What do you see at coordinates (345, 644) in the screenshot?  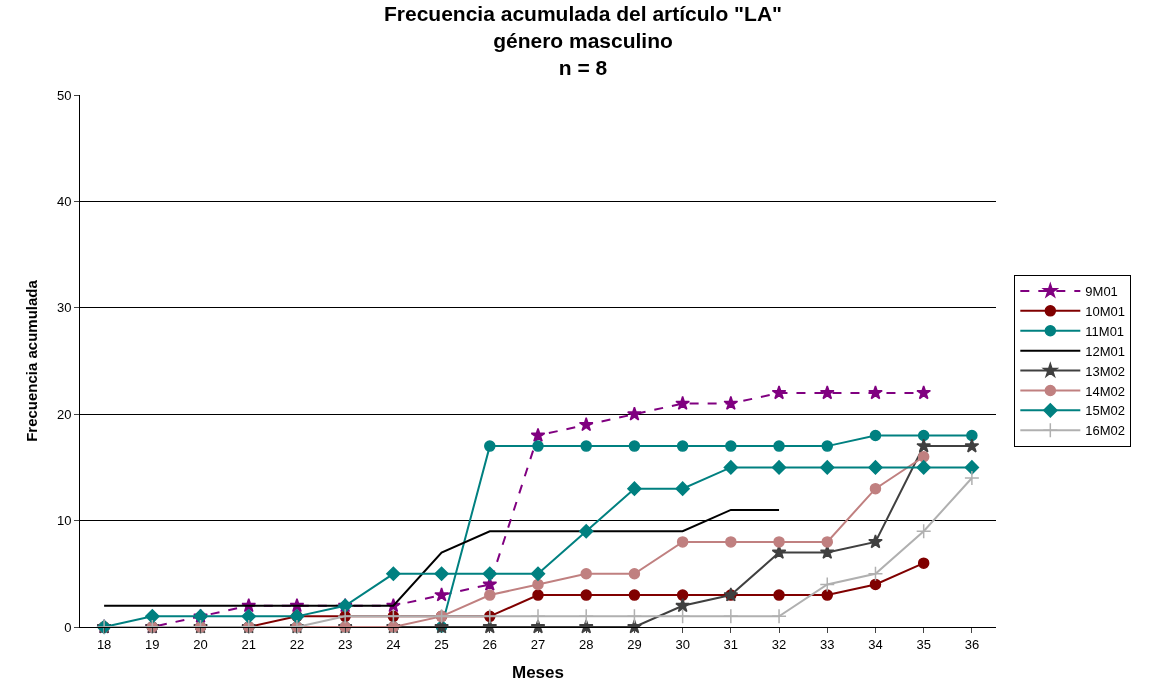 I see `x-tick-label: 23` at bounding box center [345, 644].